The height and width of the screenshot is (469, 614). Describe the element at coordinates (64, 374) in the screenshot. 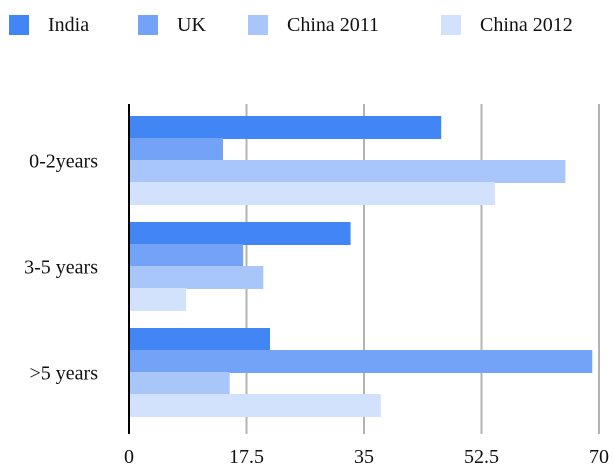

I see `category-label: >5 years` at that location.